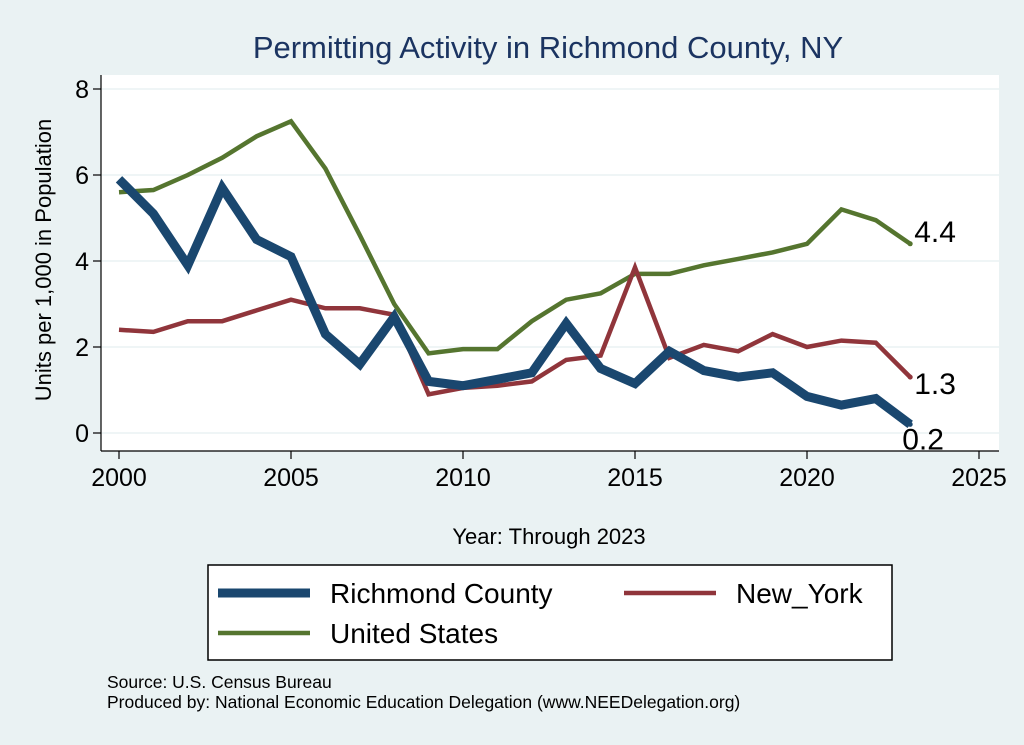  I want to click on x-tick-label: 2015, so click(635, 478).